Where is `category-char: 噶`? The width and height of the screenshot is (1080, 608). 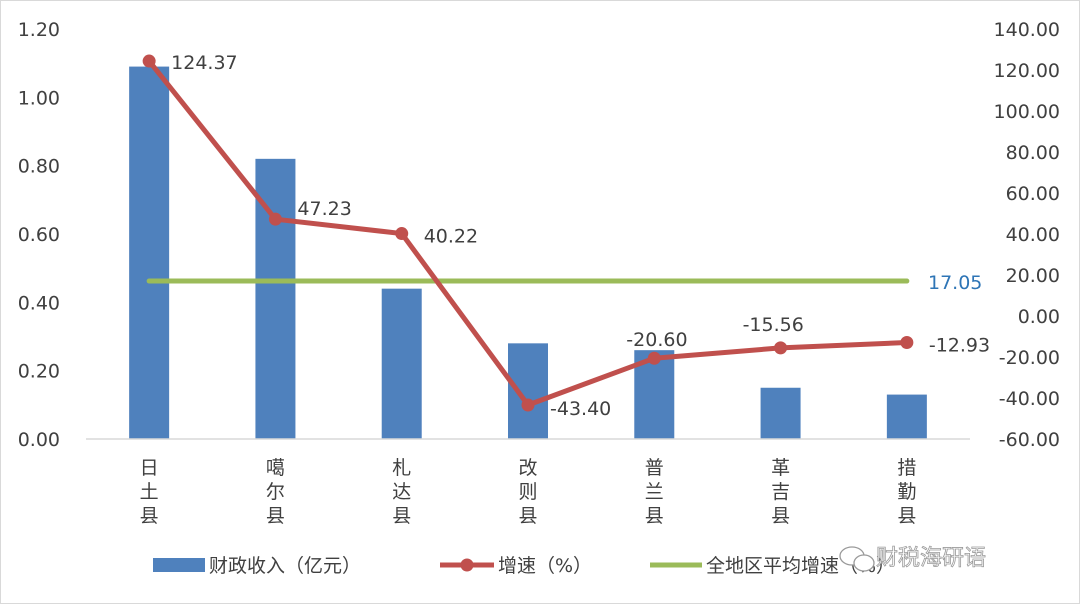 category-char: 噶 is located at coordinates (275, 468).